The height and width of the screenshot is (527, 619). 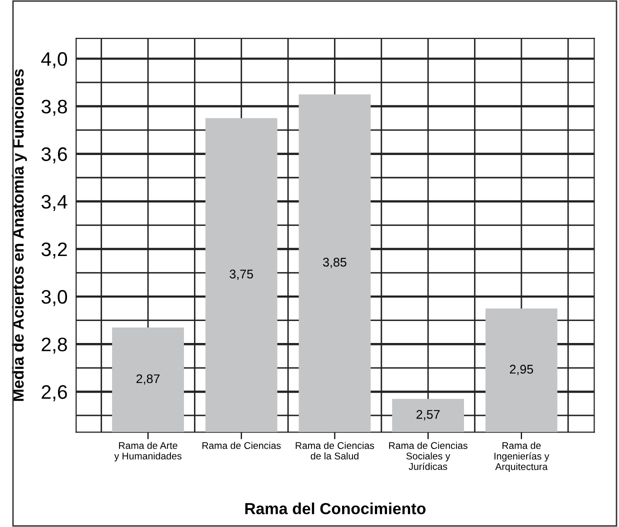 What do you see at coordinates (55, 202) in the screenshot?
I see `y-tick-label: 3,4` at bounding box center [55, 202].